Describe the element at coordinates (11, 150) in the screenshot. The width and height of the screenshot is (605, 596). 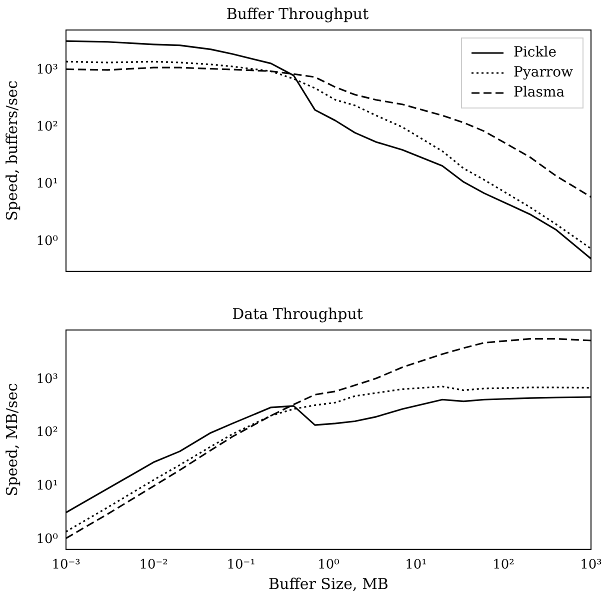
I see `y-axis-title: Speed, buffers/sec` at that location.